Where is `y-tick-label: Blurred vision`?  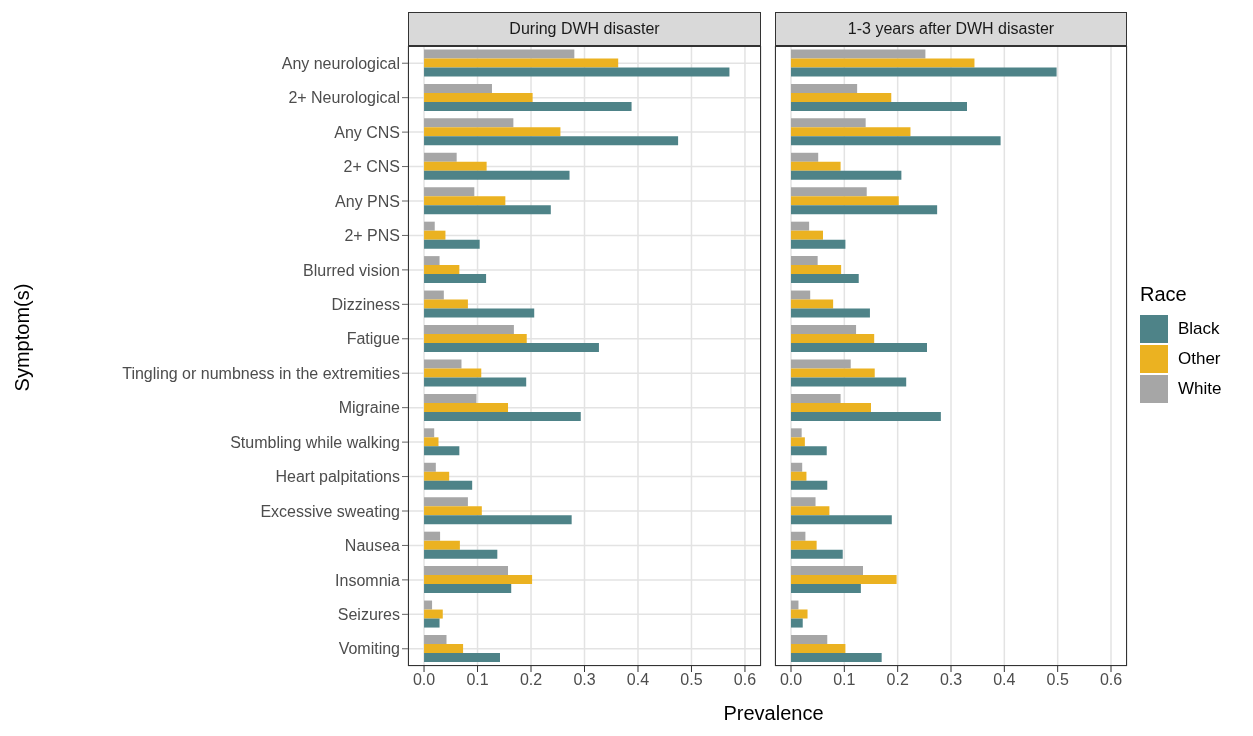 y-tick-label: Blurred vision is located at coordinates (351, 270).